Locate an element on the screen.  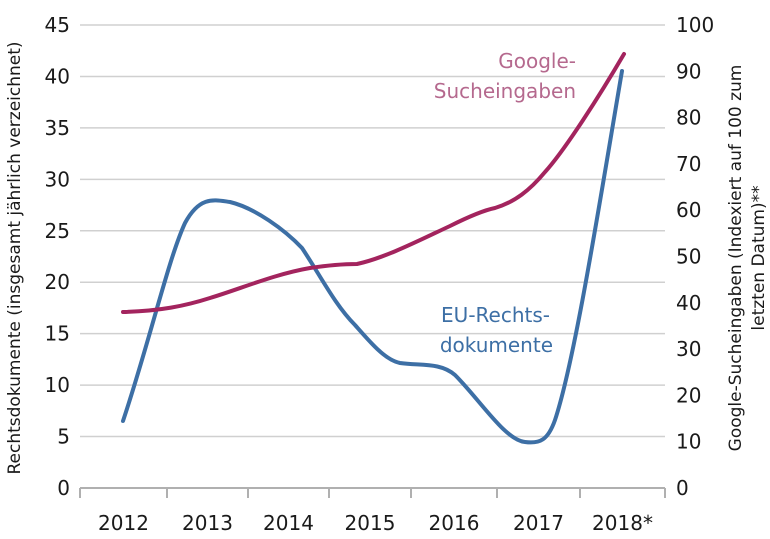
google-series-label: Google- is located at coordinates (537, 61).